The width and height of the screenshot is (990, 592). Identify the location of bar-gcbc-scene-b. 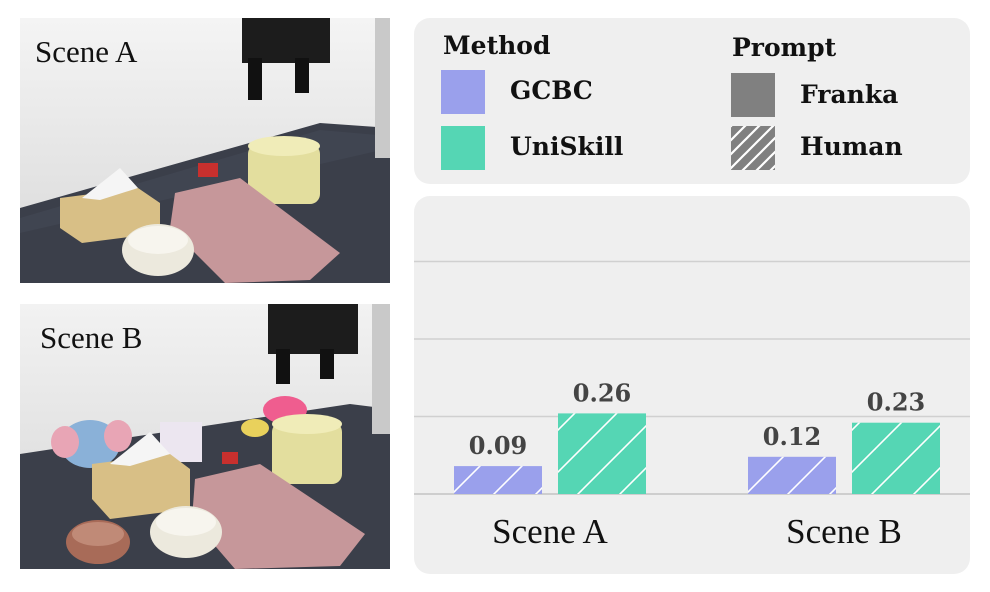
(792, 475).